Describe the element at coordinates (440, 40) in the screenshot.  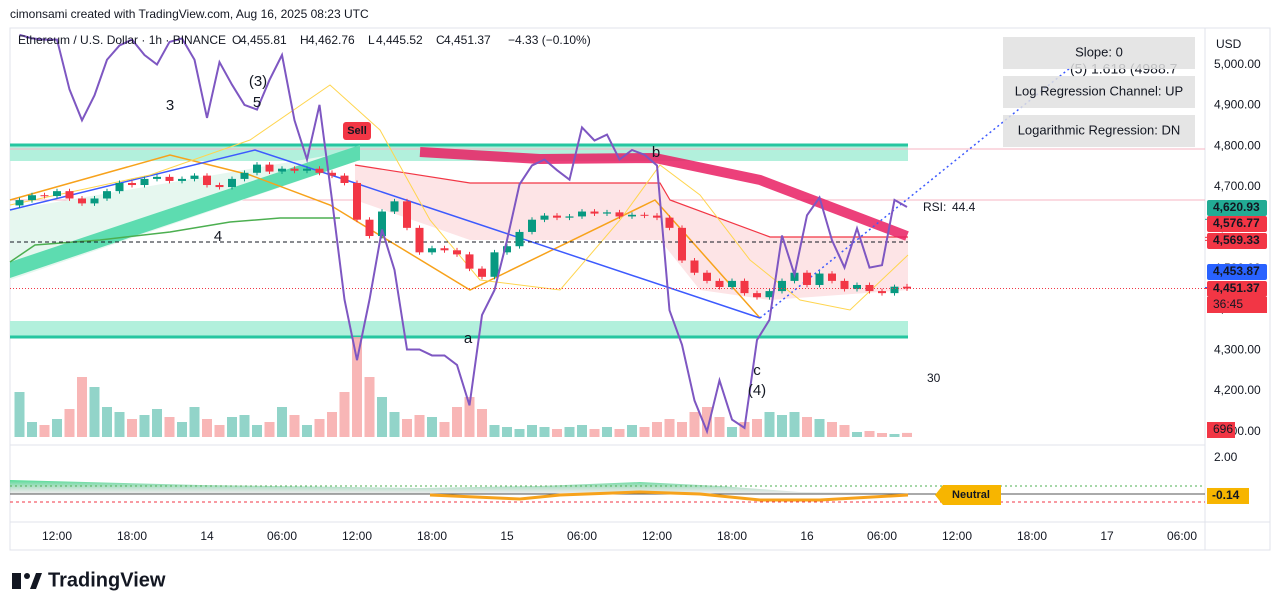
I see `ohlc-key: C` at that location.